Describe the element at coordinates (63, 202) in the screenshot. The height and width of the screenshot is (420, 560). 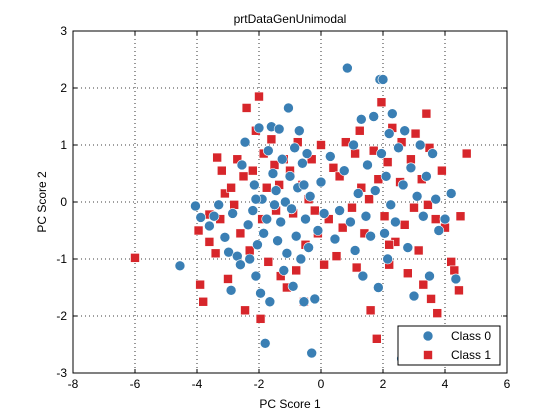
I see `y-tick-label: 0` at that location.